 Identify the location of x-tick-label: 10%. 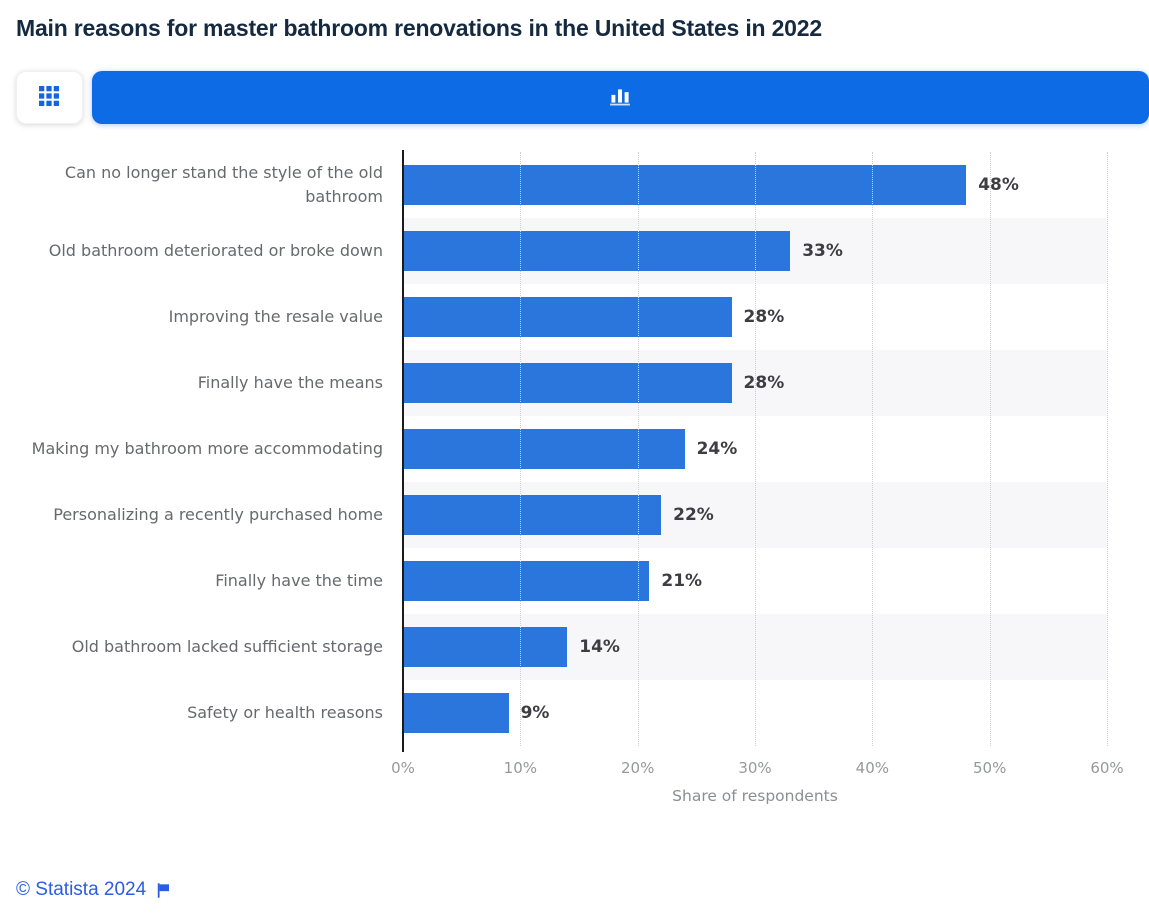
(520, 768).